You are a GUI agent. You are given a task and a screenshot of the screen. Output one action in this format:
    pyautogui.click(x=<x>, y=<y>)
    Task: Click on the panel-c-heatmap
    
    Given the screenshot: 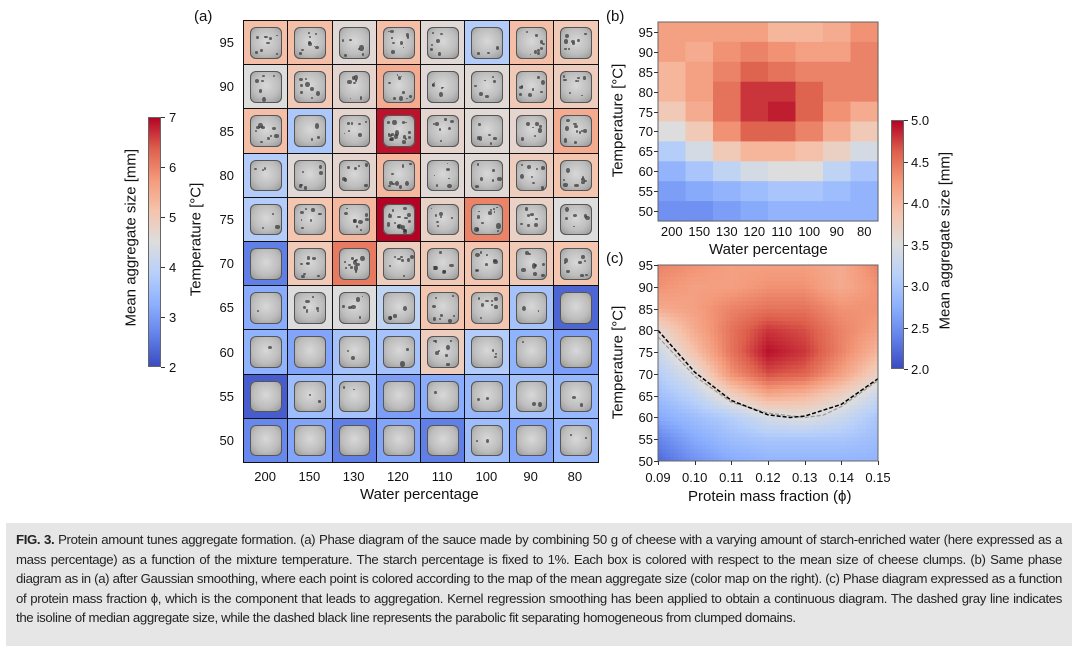 What is the action you would take?
    pyautogui.click(x=768, y=363)
    